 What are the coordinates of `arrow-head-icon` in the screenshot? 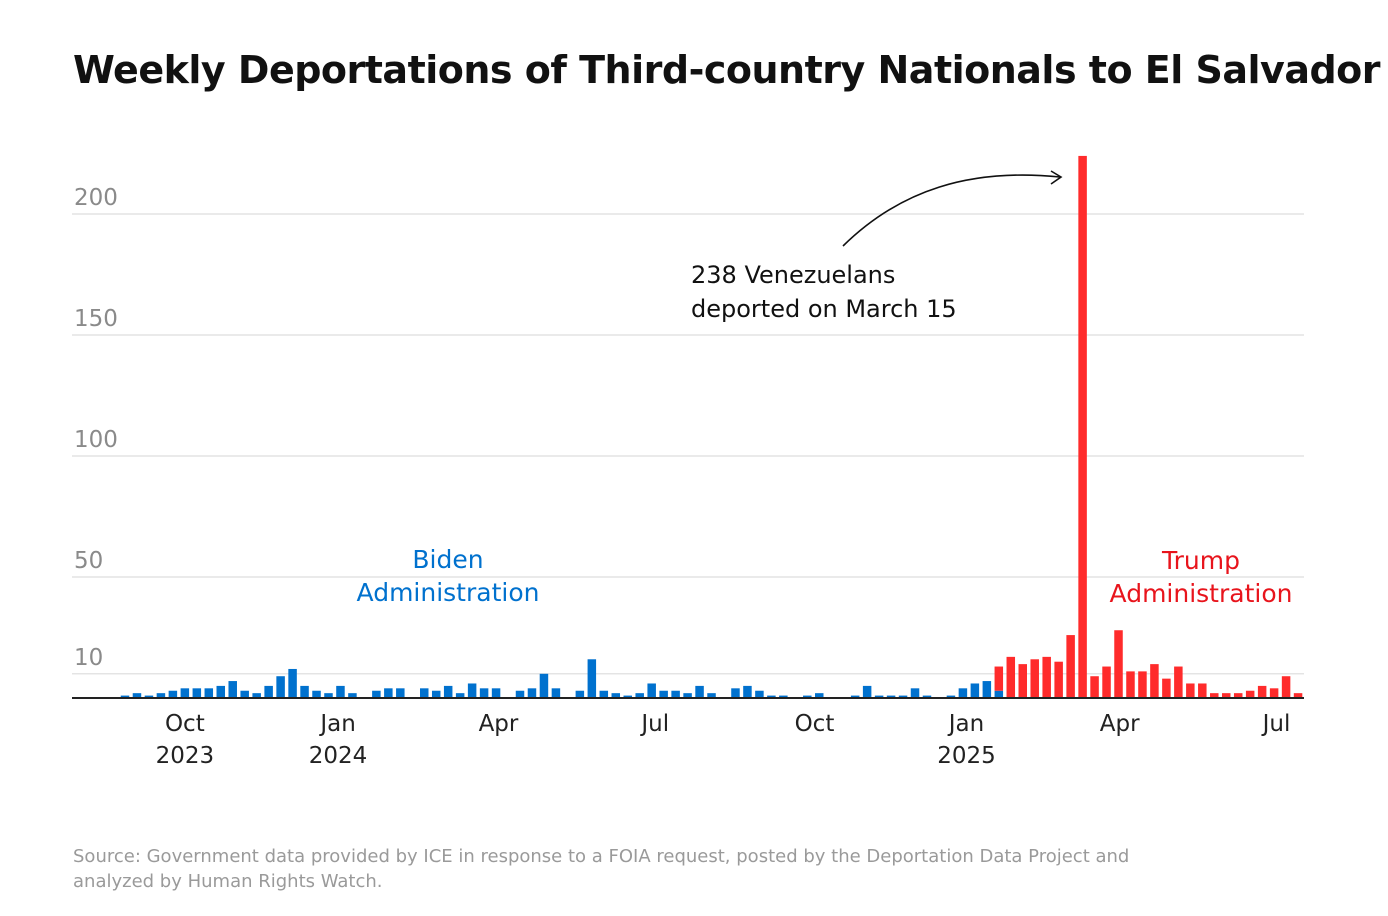 It's located at (1056, 177).